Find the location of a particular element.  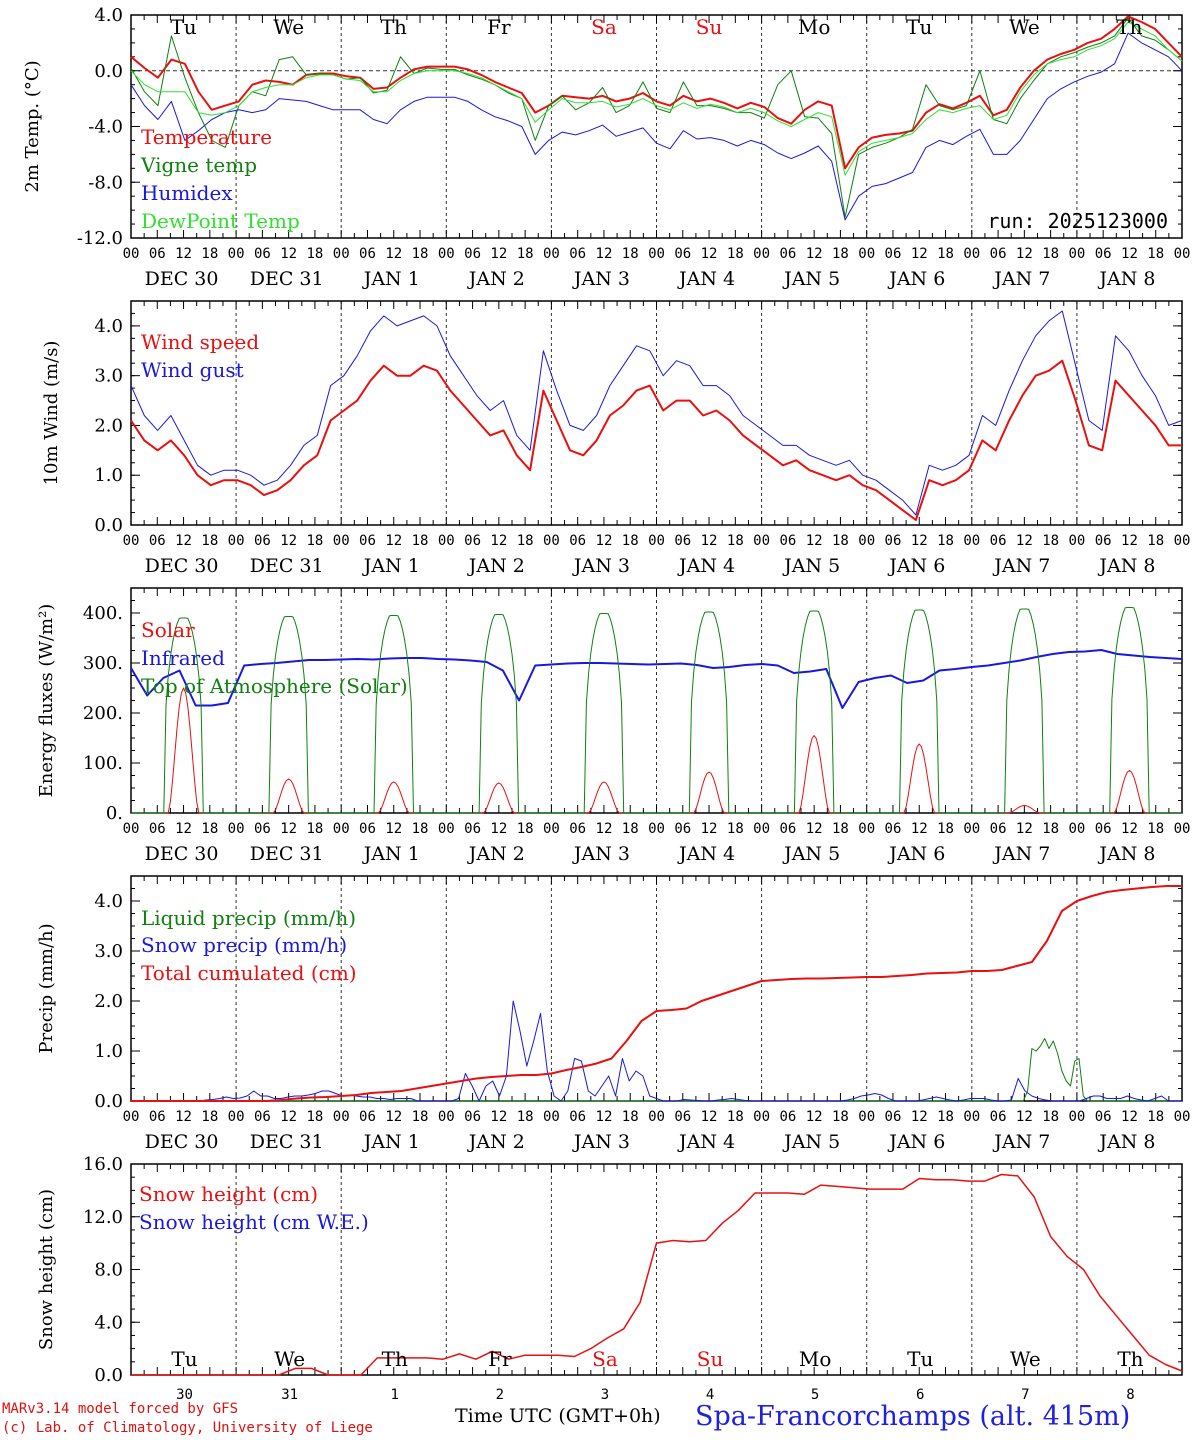

y-axis-label: 10m Wind (m/s) is located at coordinates (51, 413).